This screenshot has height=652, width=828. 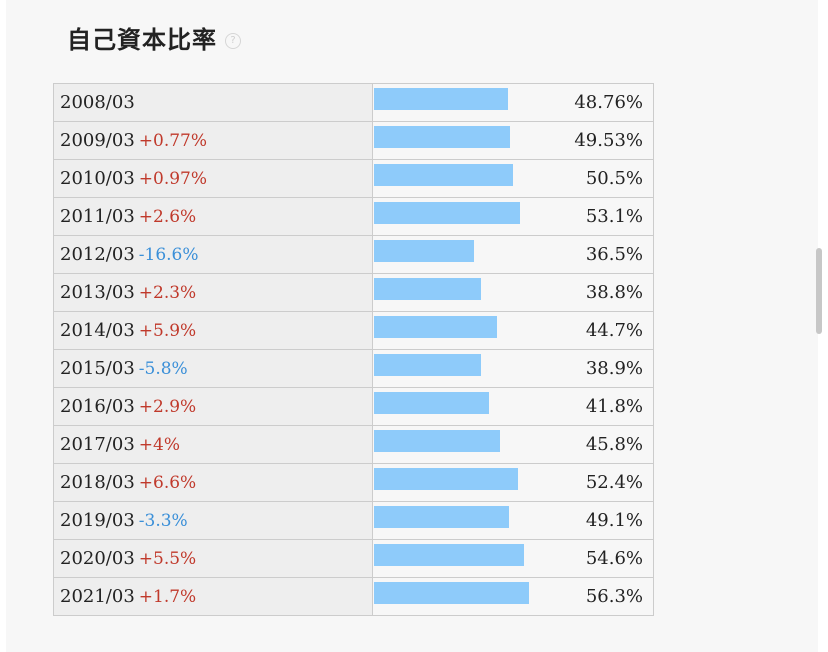 I want to click on period-cell: 2012/03 -16.6%, so click(x=213, y=254).